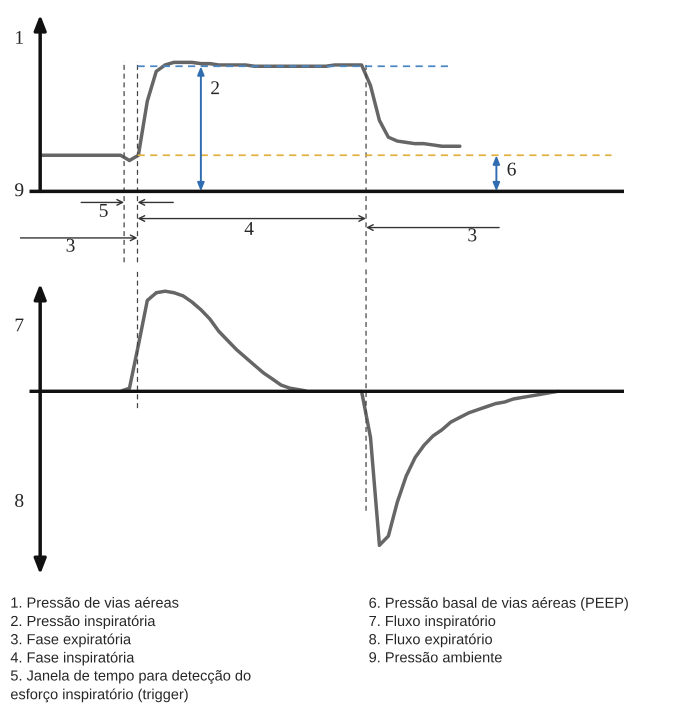  What do you see at coordinates (130, 686) in the screenshot?
I see `text: 5. Janela de tempo para detecção do esforço inspiratório (trigger)` at bounding box center [130, 686].